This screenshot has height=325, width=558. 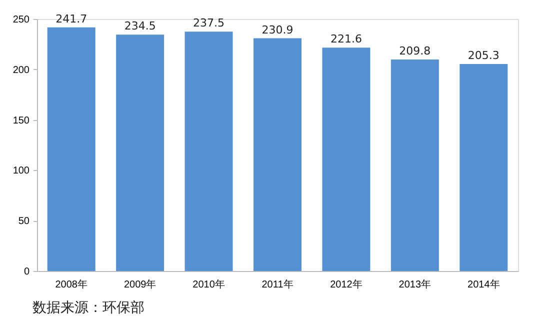 What do you see at coordinates (21, 20) in the screenshot?
I see `y-tick-label: 250` at bounding box center [21, 20].